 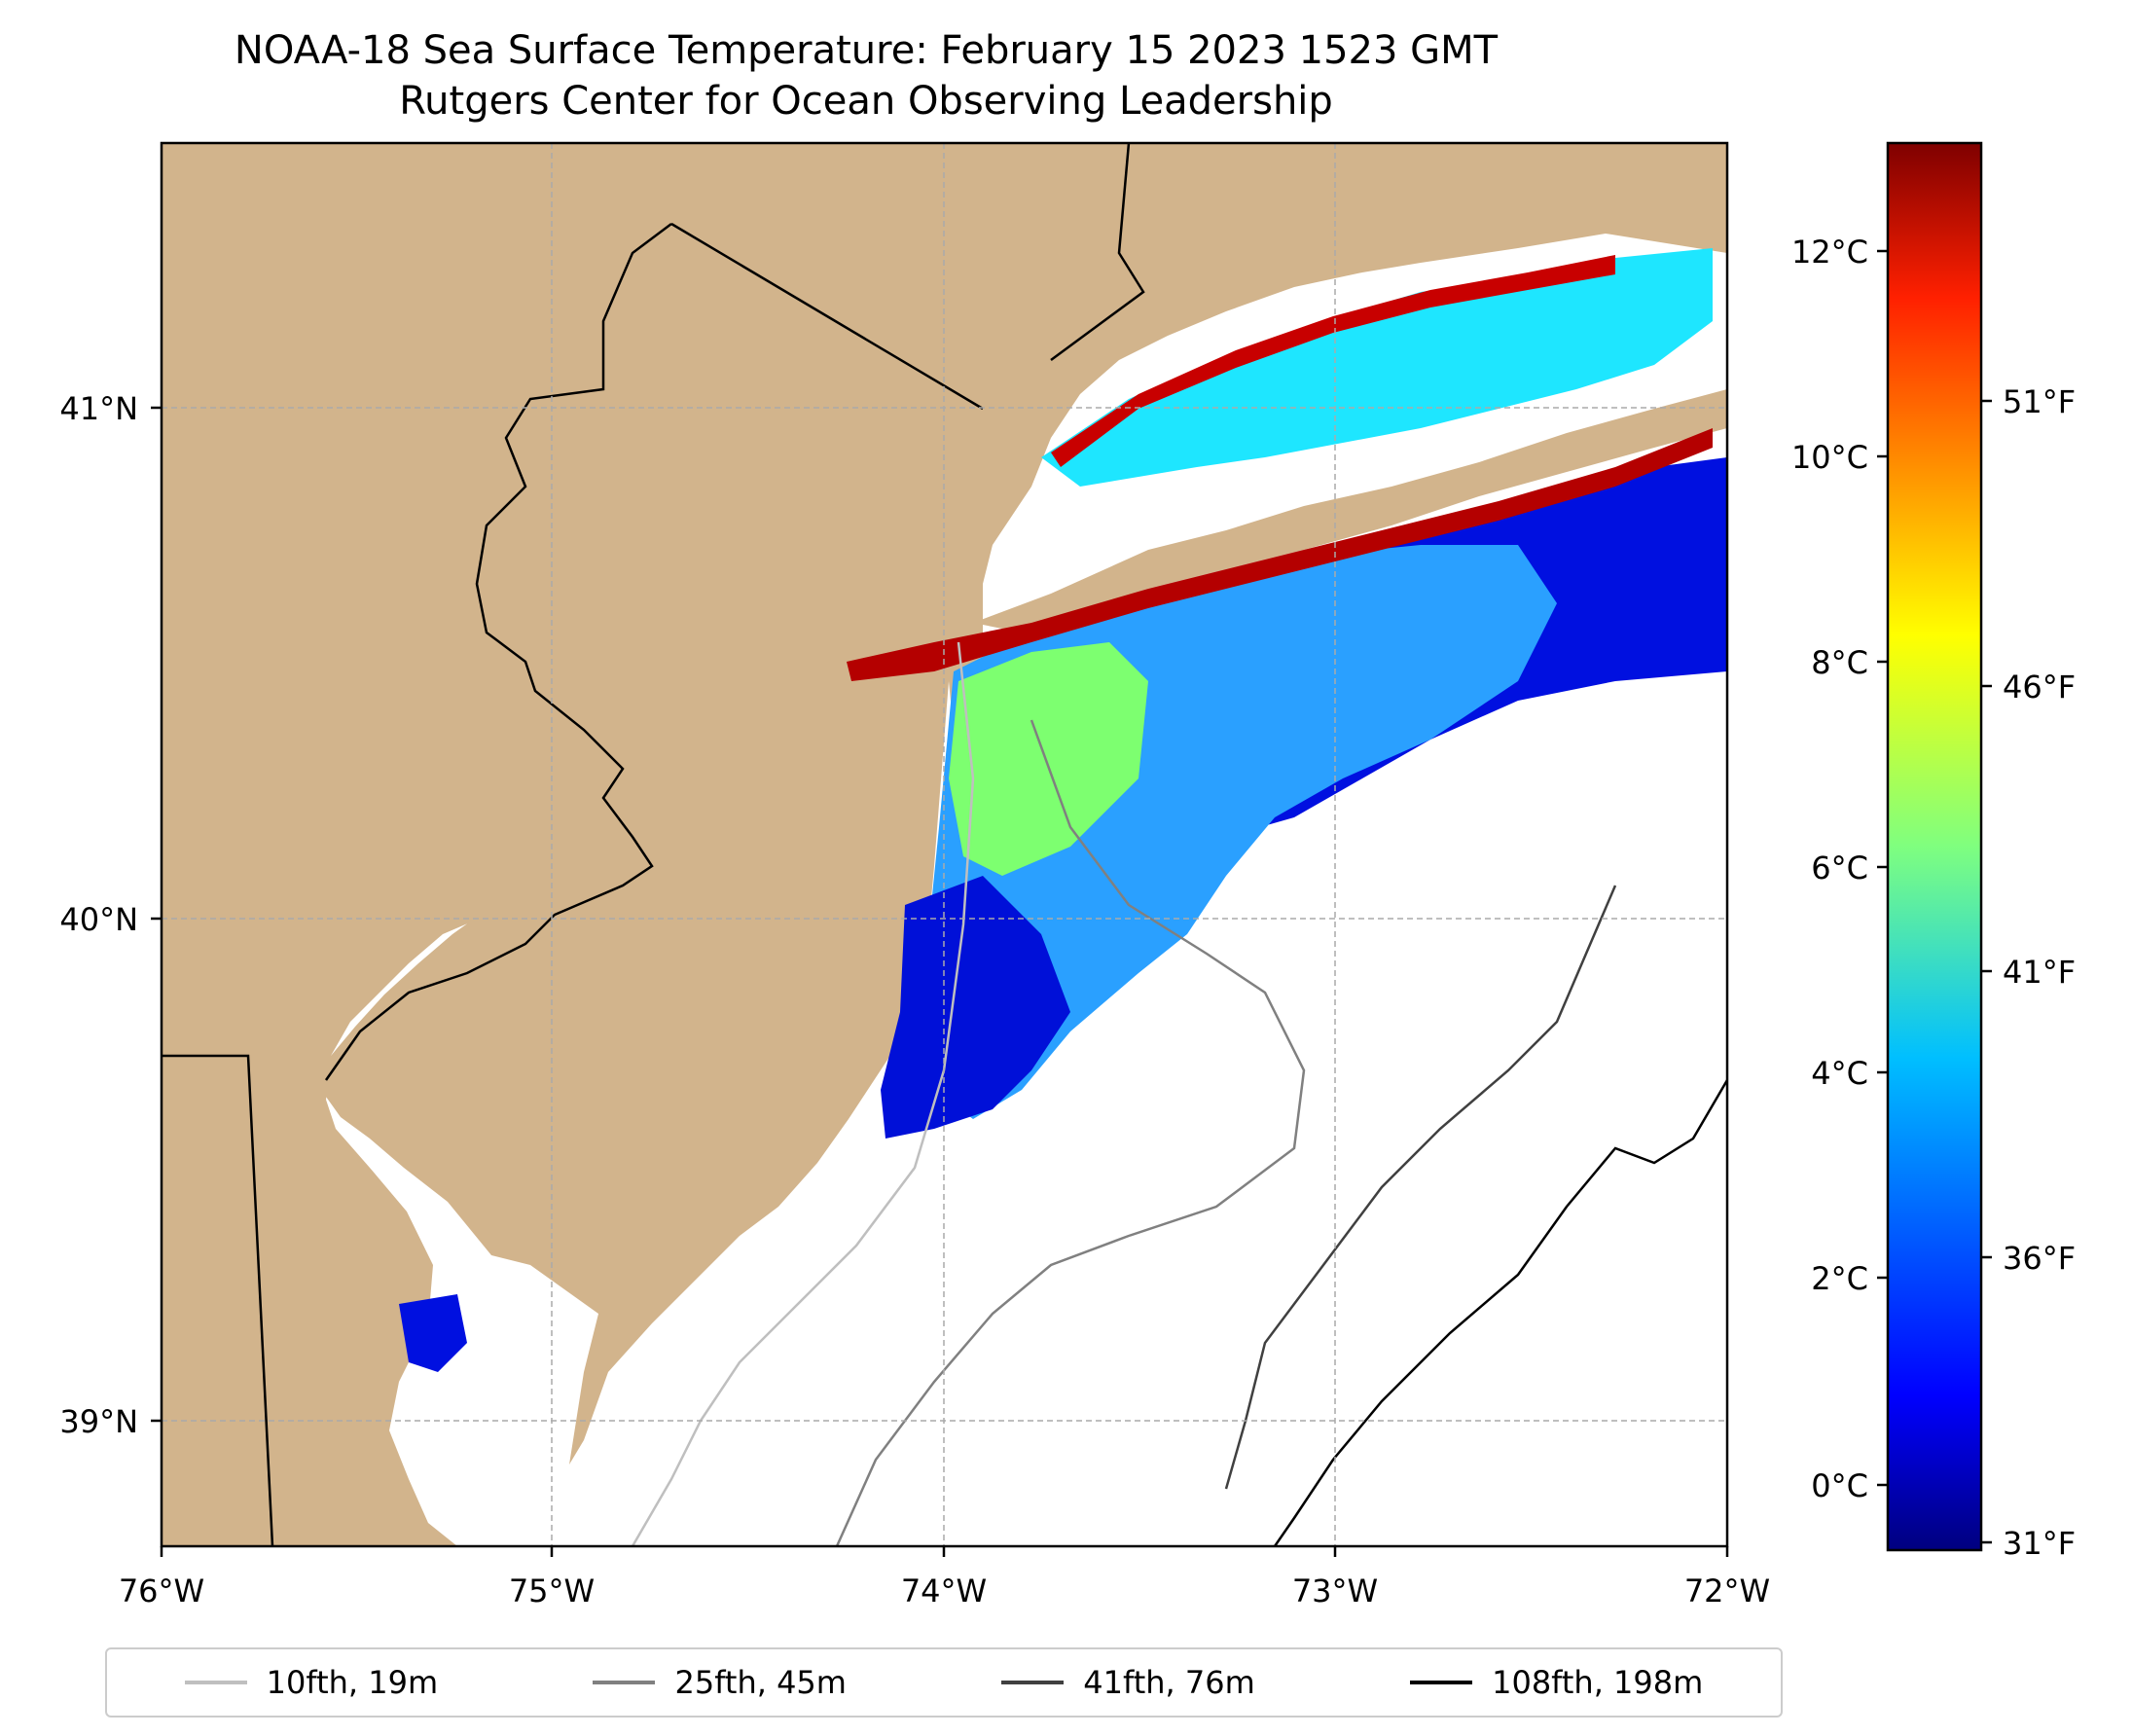 I want to click on lat-tick-label: 41°N, so click(x=98, y=409).